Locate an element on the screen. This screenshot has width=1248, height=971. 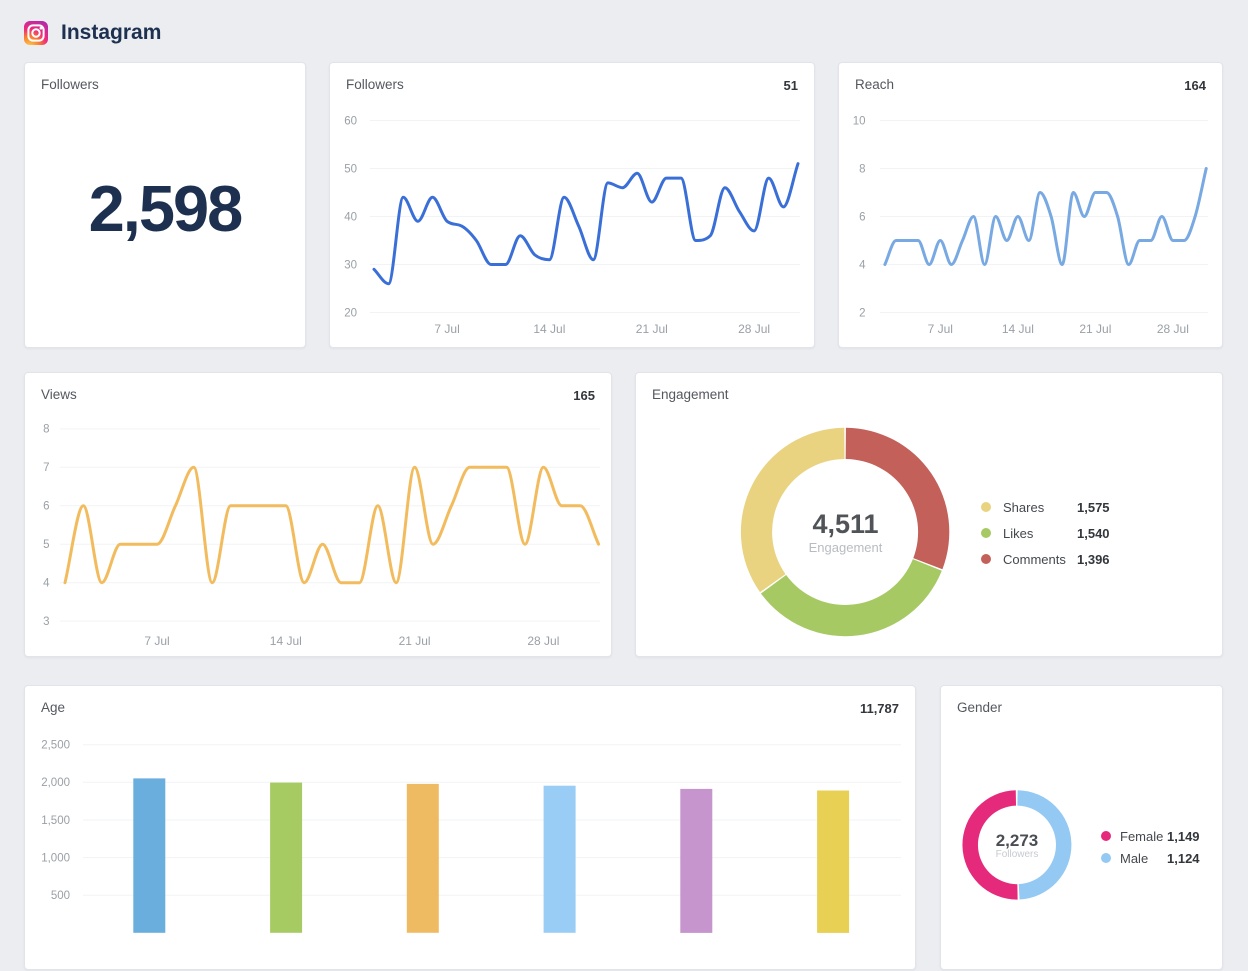
svg-text: 10 is located at coordinates (859, 121).